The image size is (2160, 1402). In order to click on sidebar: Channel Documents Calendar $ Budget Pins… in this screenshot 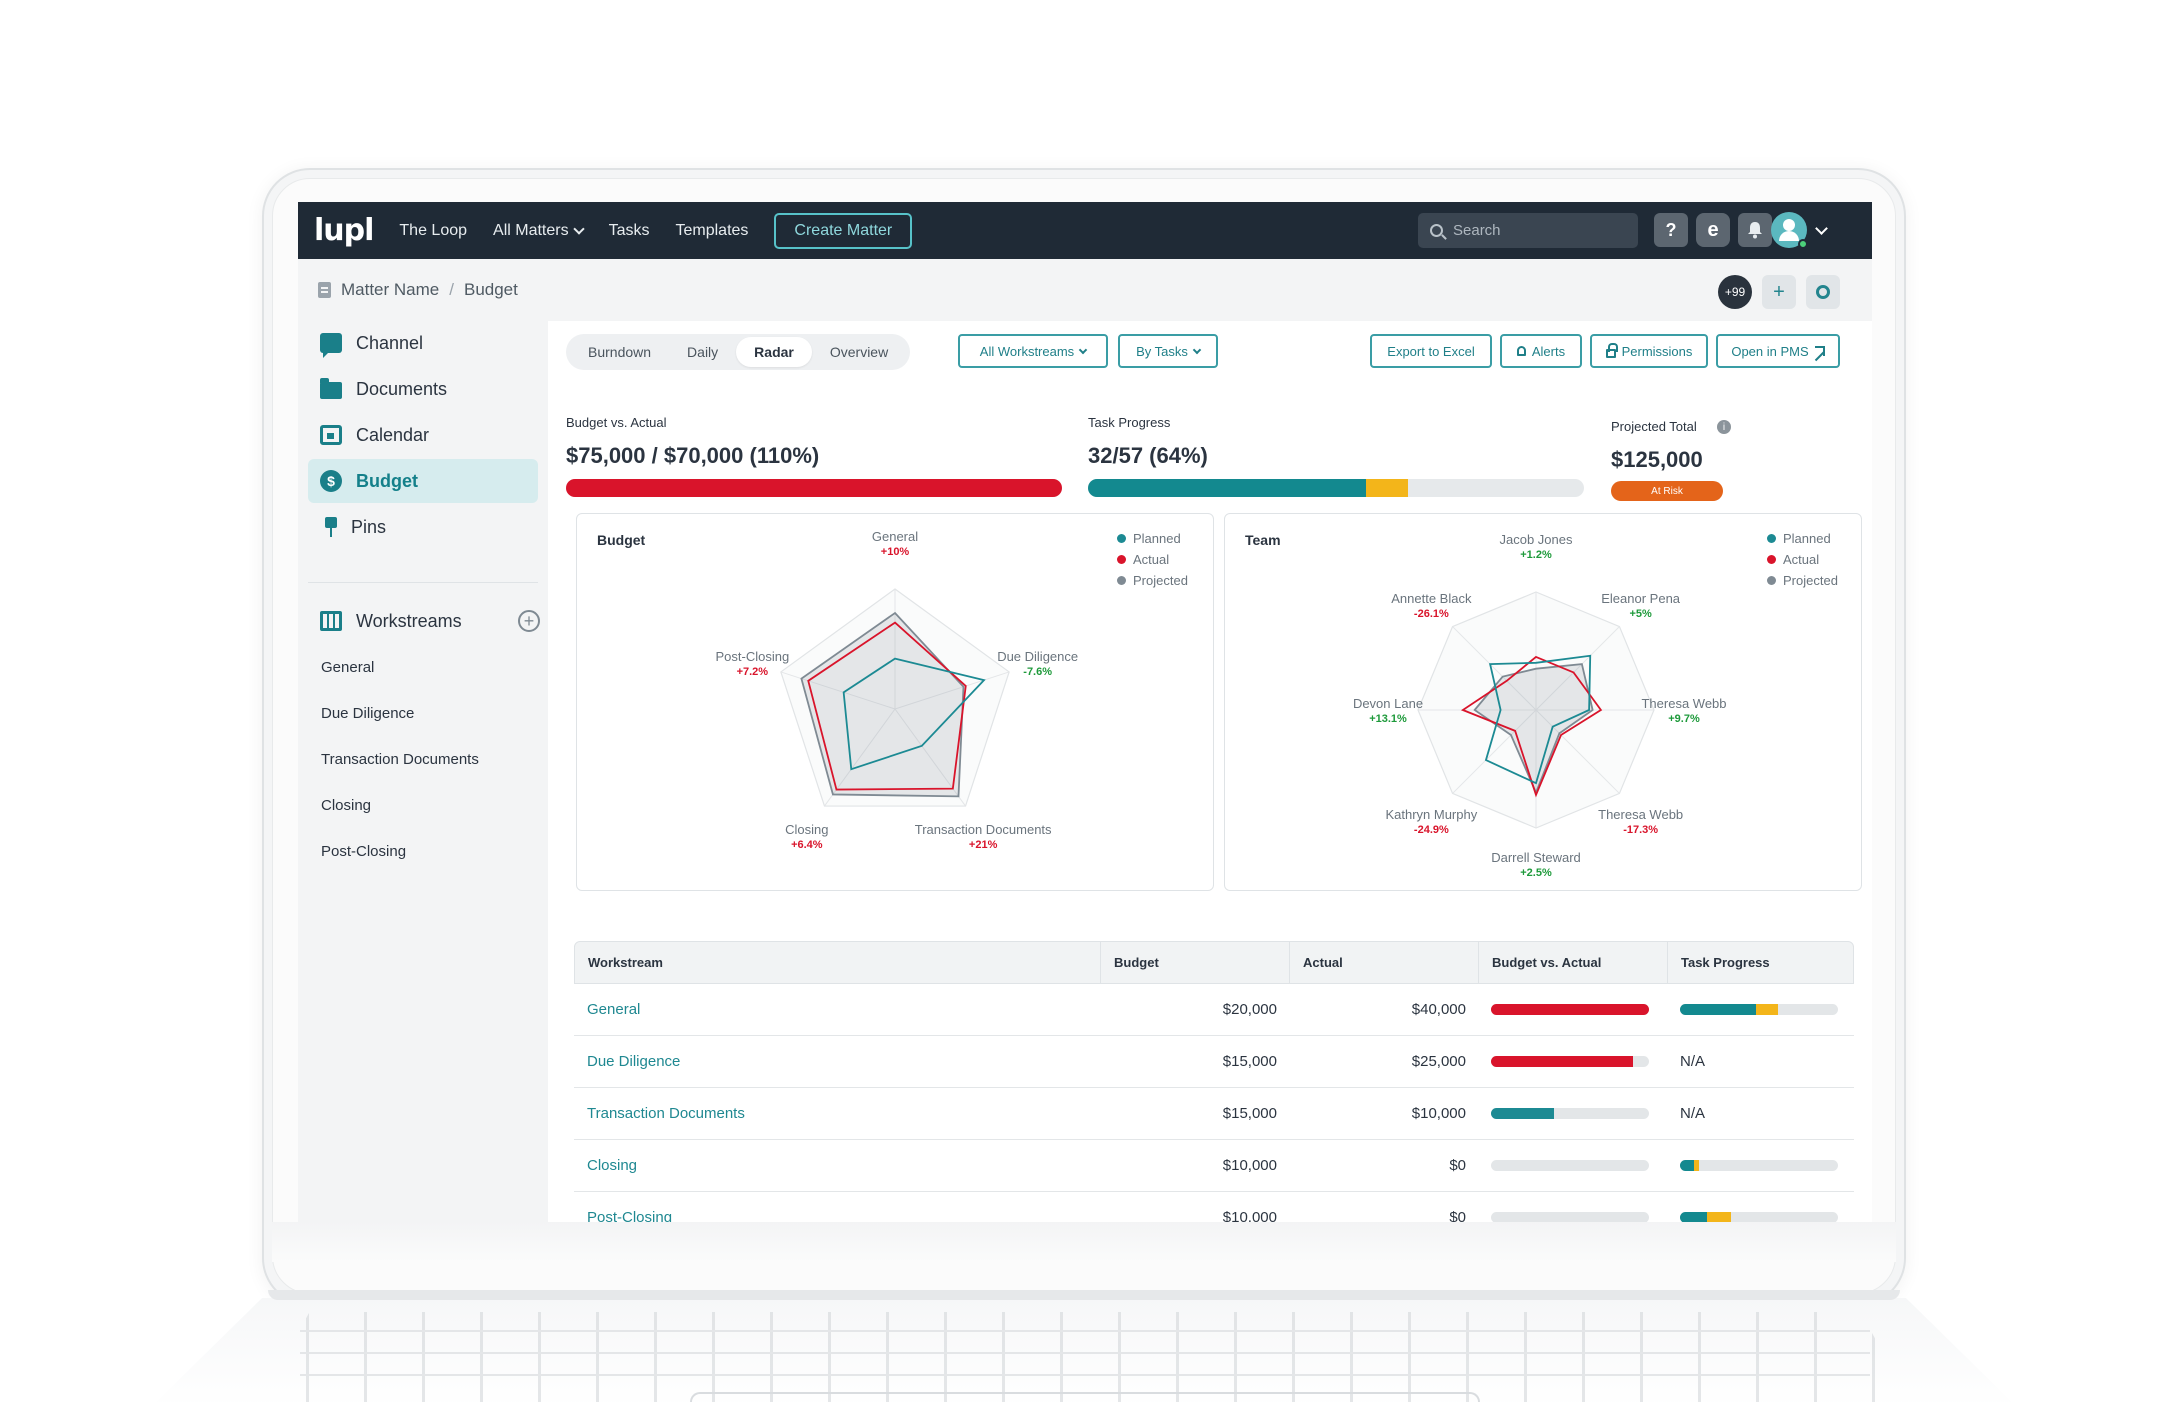, I will do `click(419, 772)`.